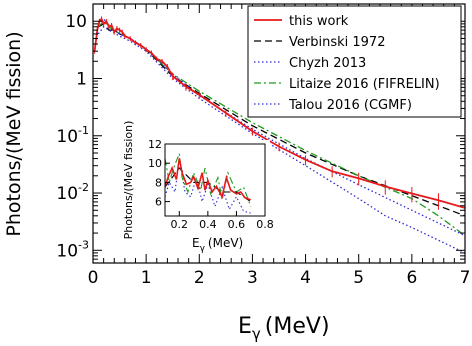  What do you see at coordinates (208, 224) in the screenshot?
I see `inset-x-tick-label: 0.4` at bounding box center [208, 224].